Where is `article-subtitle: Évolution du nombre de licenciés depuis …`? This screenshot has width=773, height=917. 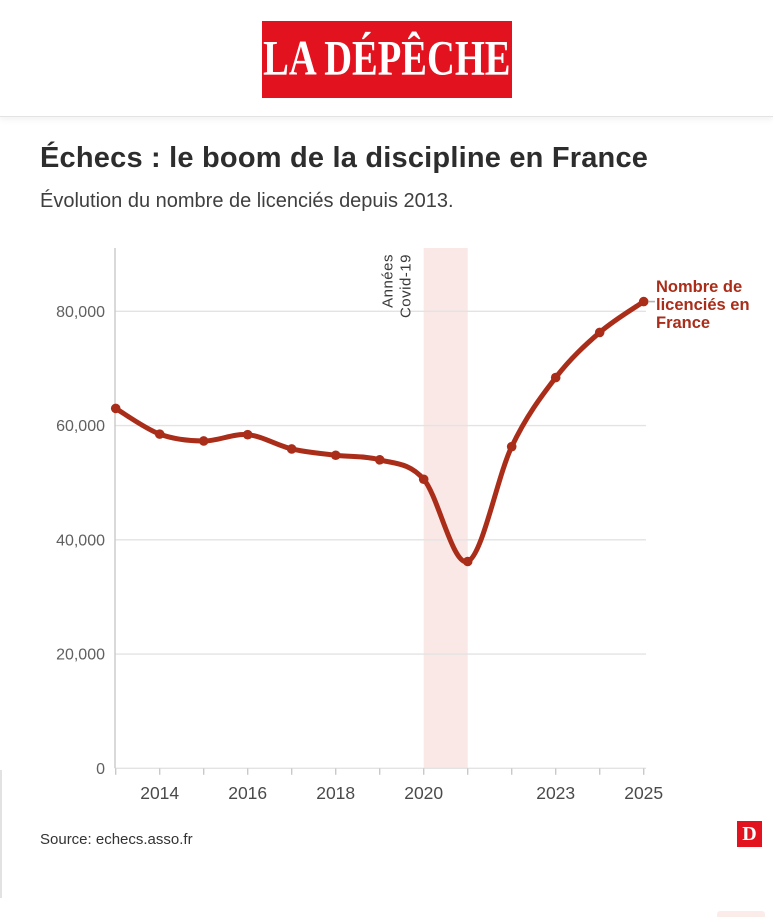
article-subtitle: Évolution du nombre de licenciés depuis … is located at coordinates (247, 201).